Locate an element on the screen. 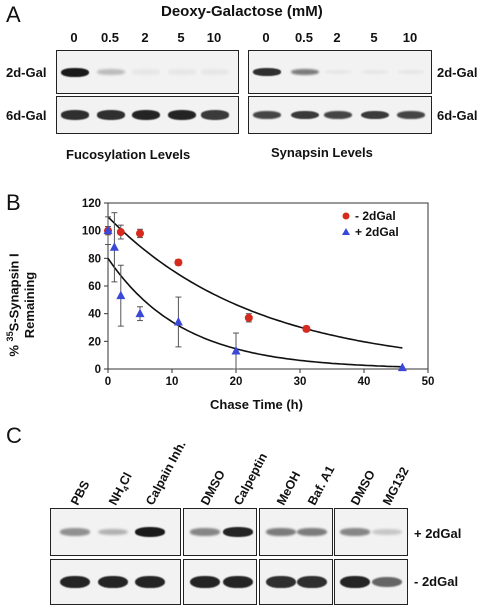  x-tick-label-1: 10 is located at coordinates (172, 382).